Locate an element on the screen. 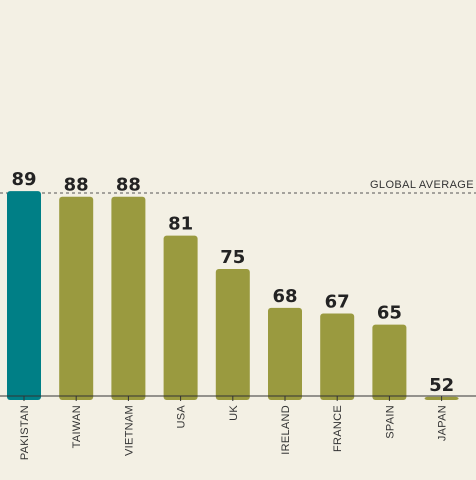  global-average-label: GLOBAL AVERAGE is located at coordinates (422, 185).